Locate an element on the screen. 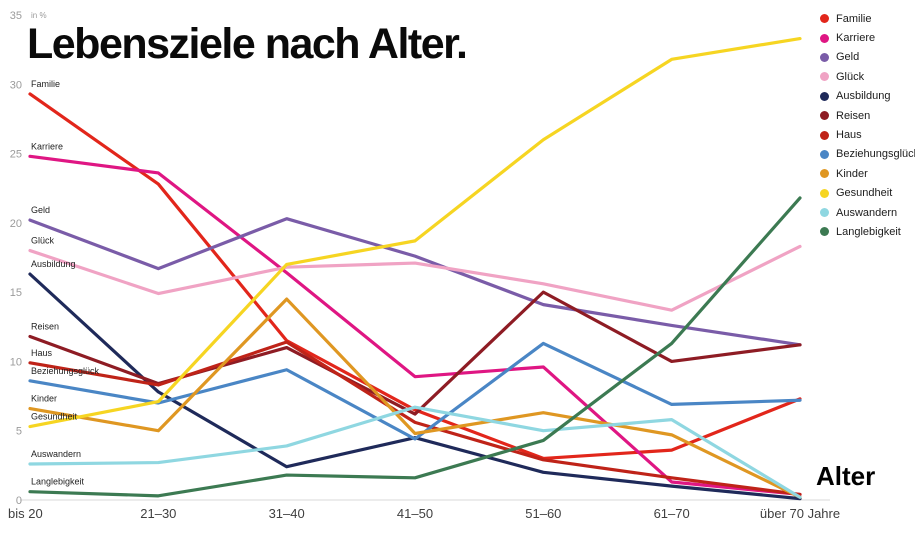  x-tick-label: 61–70 is located at coordinates (672, 513).